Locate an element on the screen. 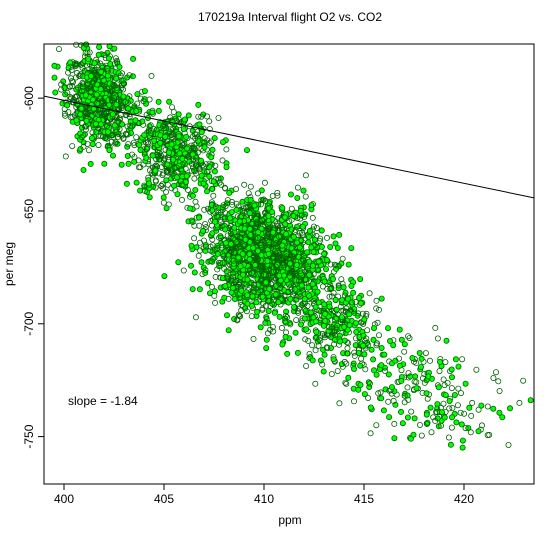 This screenshot has height=555, width=550. data-point-2016 is located at coordinates (205, 244).